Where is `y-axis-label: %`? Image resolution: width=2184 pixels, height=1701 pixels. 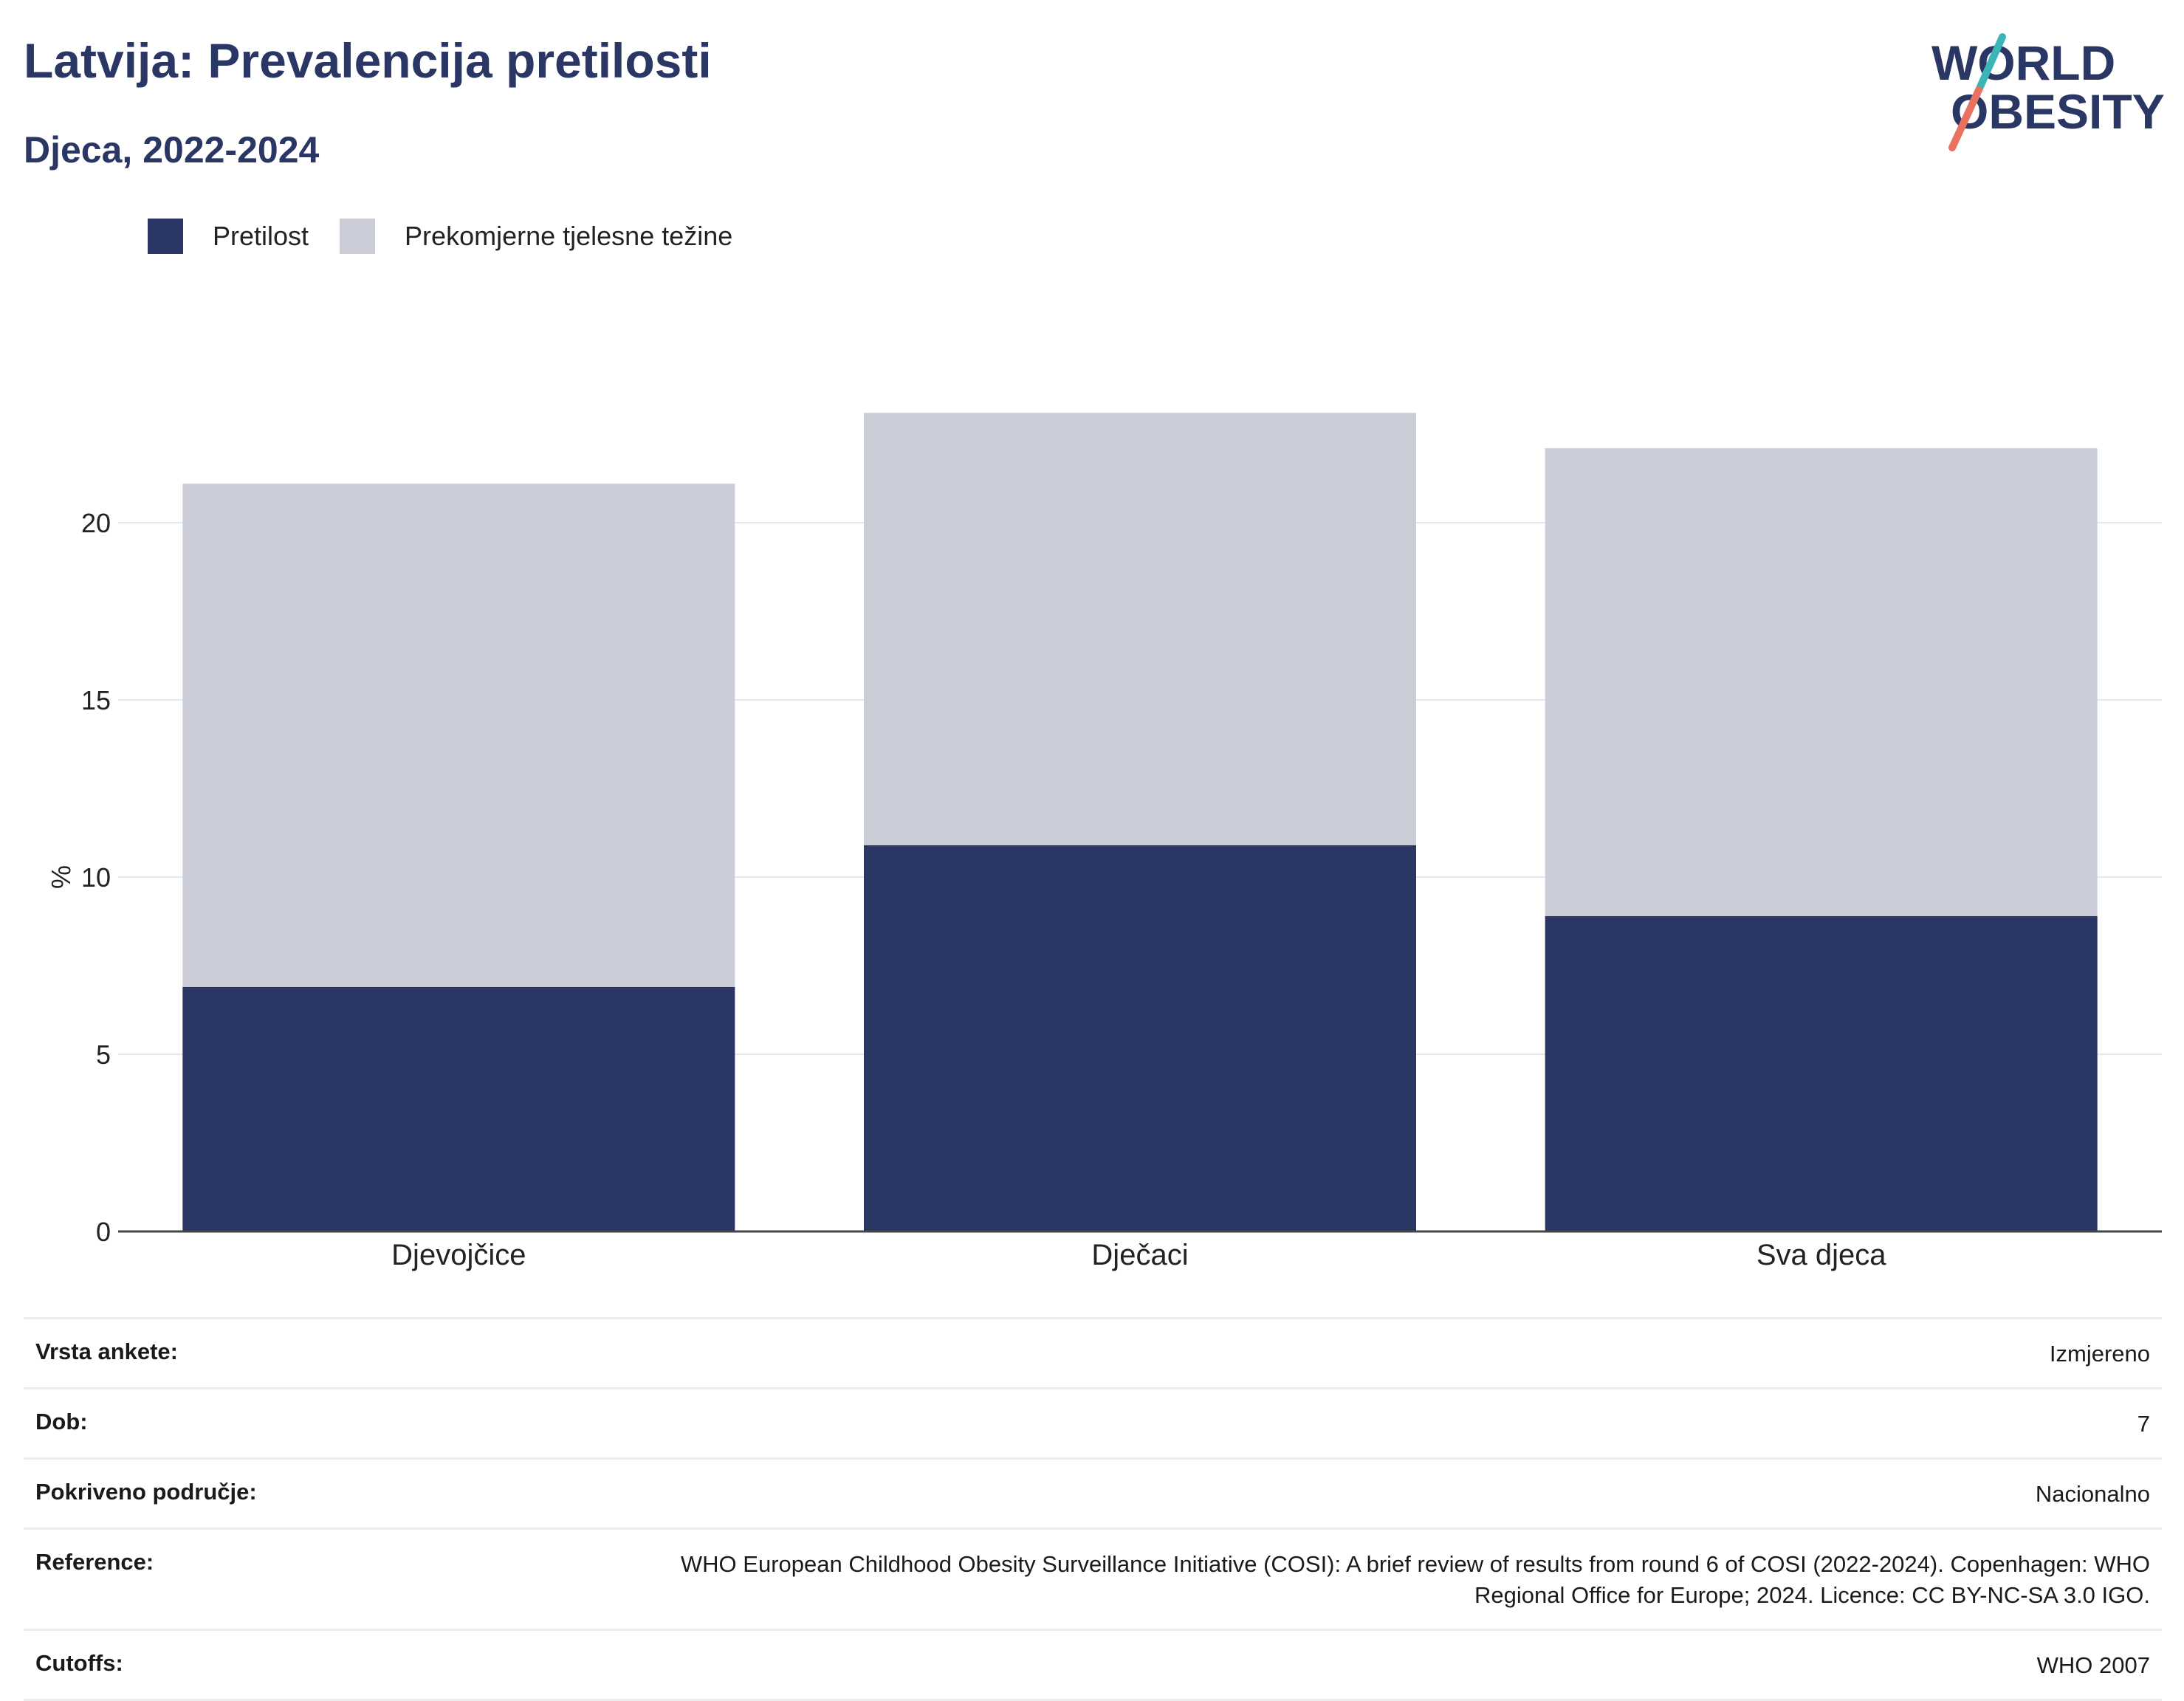 y-axis-label: % is located at coordinates (61, 877).